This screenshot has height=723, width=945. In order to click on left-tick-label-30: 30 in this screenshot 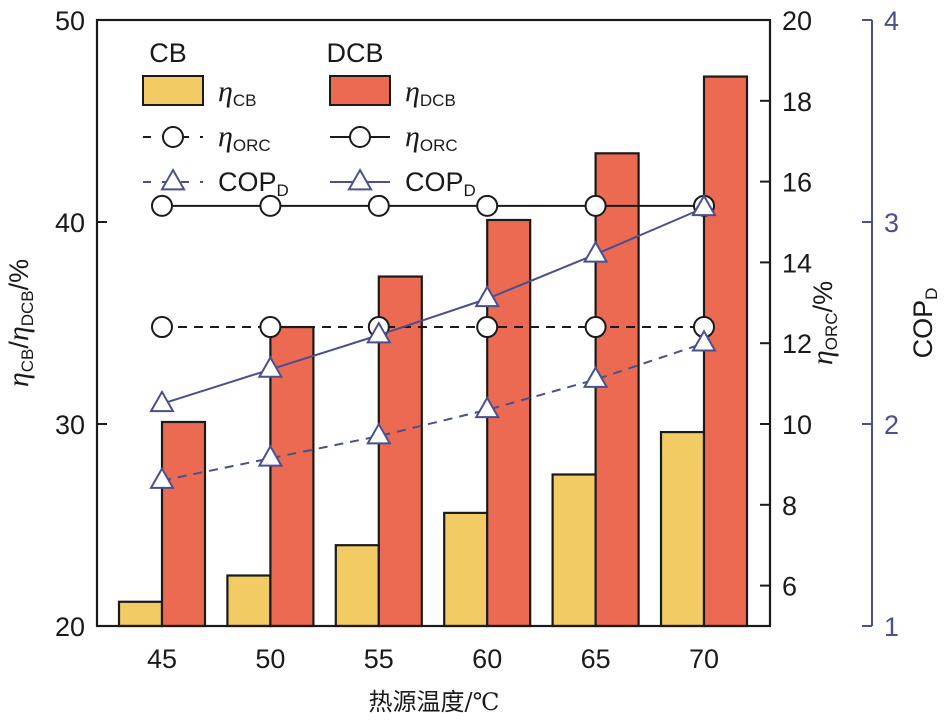, I will do `click(70, 425)`.